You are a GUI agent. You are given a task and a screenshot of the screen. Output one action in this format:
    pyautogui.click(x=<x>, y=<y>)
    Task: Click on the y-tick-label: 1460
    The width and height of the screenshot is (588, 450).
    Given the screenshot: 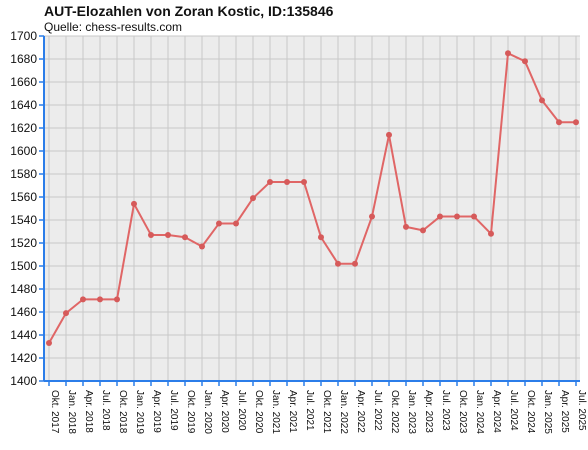 What is the action you would take?
    pyautogui.click(x=23, y=312)
    